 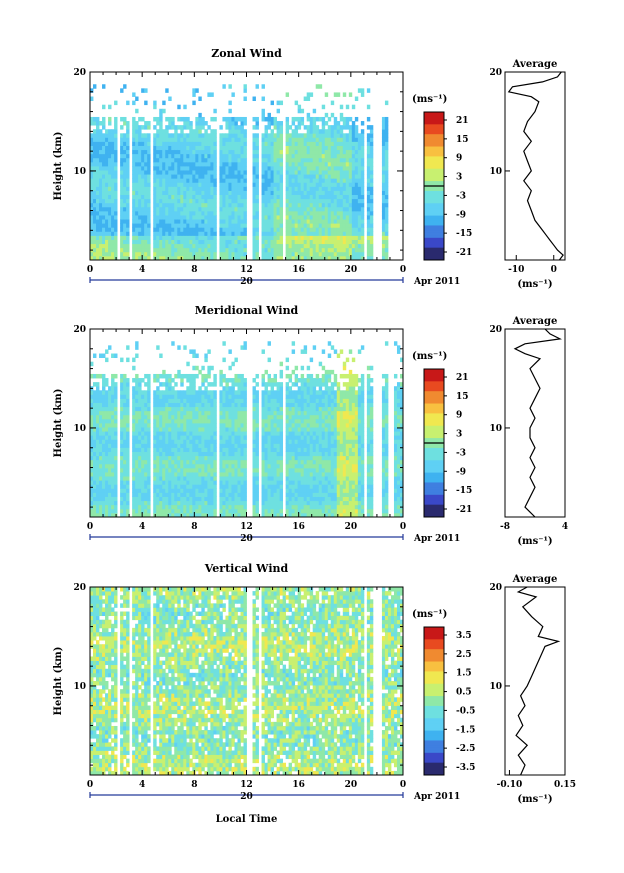 I want to click on vertical-average-xtick: -0.10, so click(x=510, y=785).